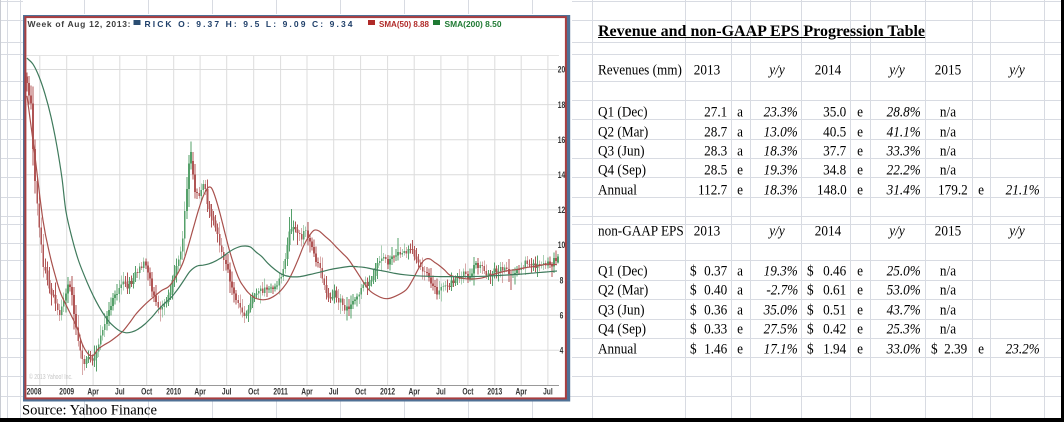 The width and height of the screenshot is (1064, 422). Describe the element at coordinates (79, 23) in the screenshot. I see `svg-text: Week of Aug 12, 2013:` at that location.